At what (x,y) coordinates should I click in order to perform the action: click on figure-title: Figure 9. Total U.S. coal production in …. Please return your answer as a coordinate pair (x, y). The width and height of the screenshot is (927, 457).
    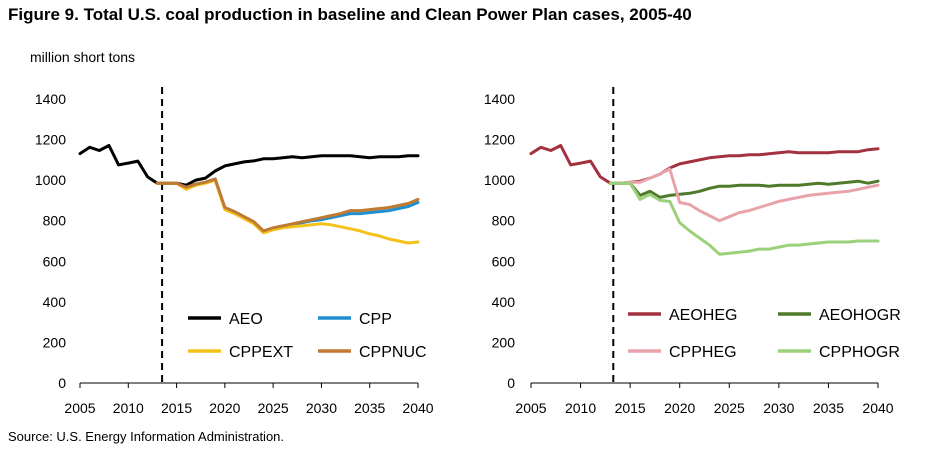
    Looking at the image, I should click on (350, 14).